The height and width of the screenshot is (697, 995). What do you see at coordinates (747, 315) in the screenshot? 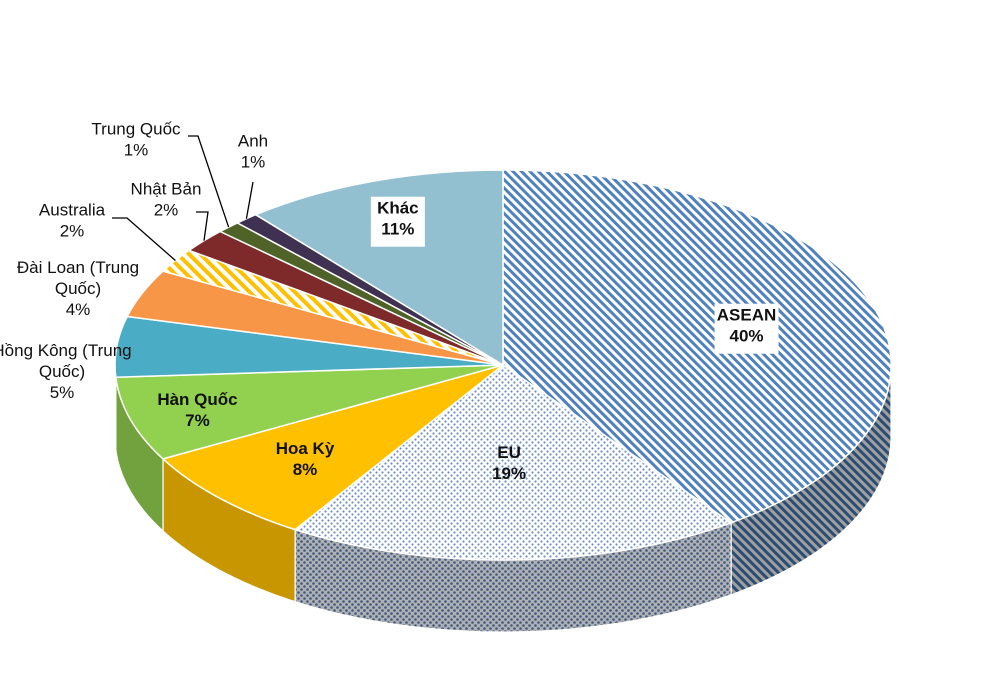
I see `label-asean-line: ASEAN` at bounding box center [747, 315].